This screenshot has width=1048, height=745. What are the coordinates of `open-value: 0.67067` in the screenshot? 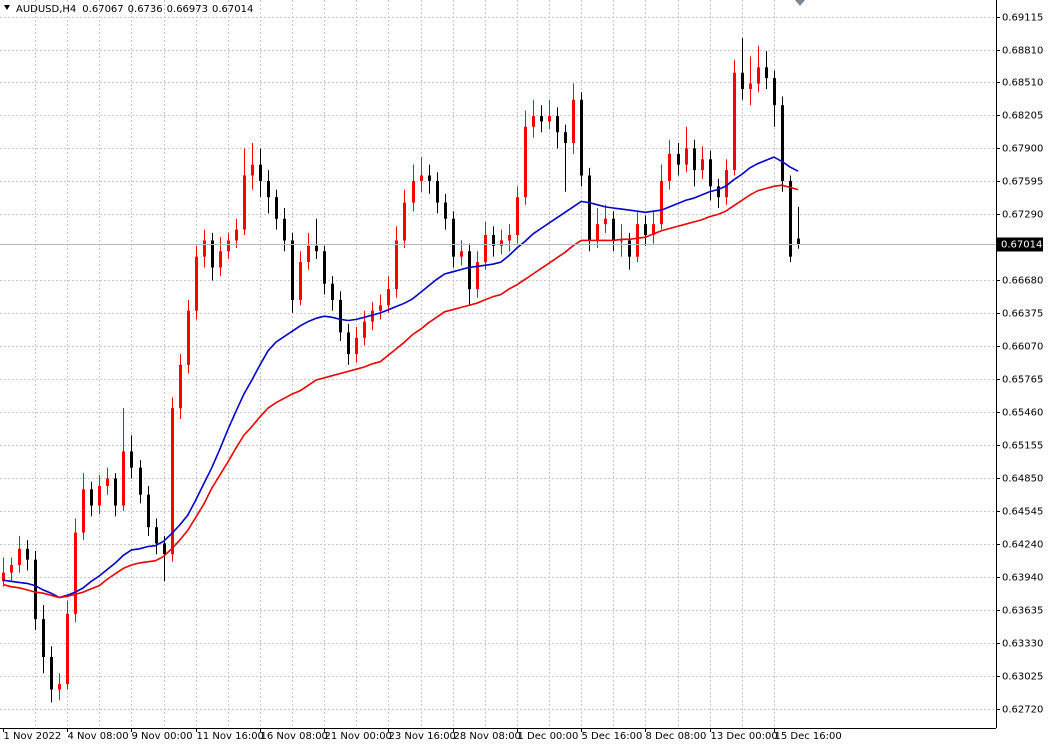 It's located at (102, 9).